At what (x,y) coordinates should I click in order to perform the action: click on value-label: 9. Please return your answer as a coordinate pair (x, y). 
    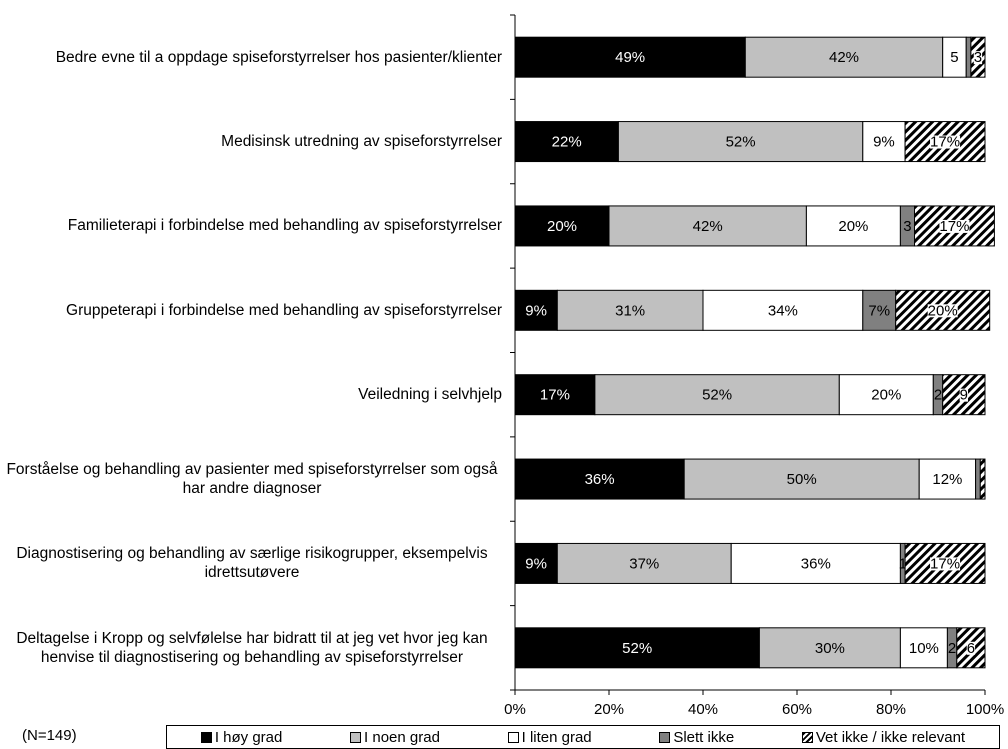
    Looking at the image, I should click on (964, 395).